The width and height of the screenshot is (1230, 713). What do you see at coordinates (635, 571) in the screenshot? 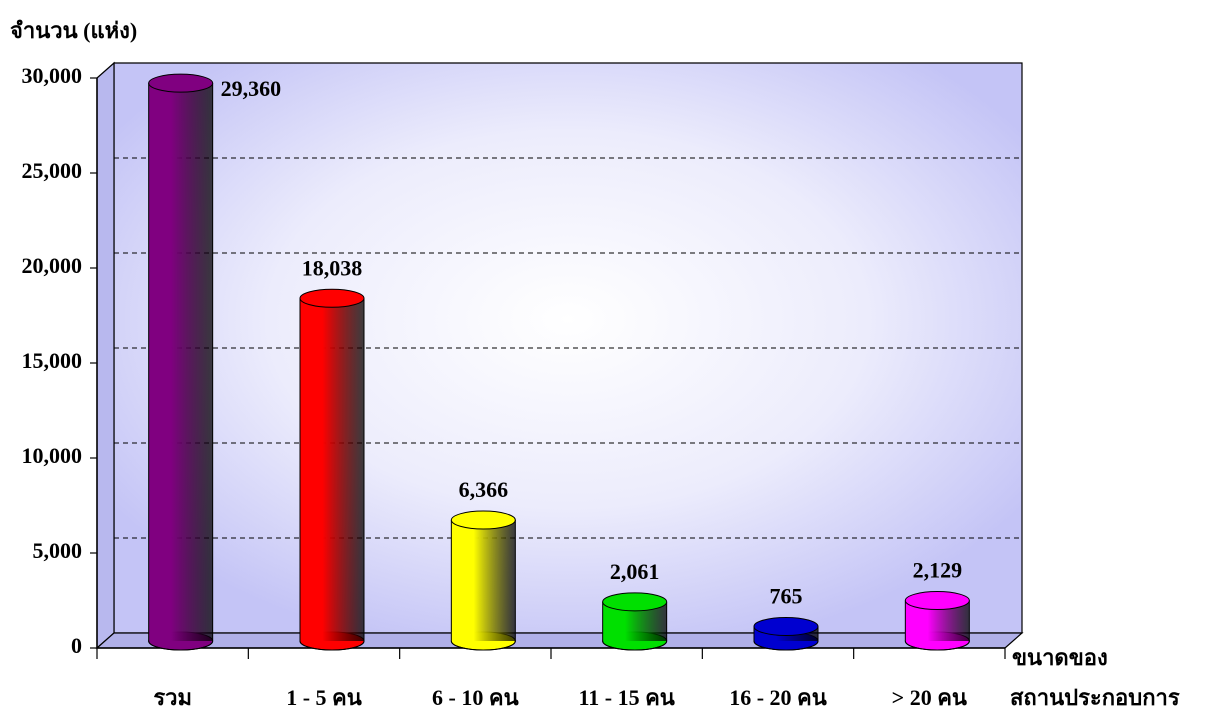
I see `data-label: 2,061` at bounding box center [635, 571].